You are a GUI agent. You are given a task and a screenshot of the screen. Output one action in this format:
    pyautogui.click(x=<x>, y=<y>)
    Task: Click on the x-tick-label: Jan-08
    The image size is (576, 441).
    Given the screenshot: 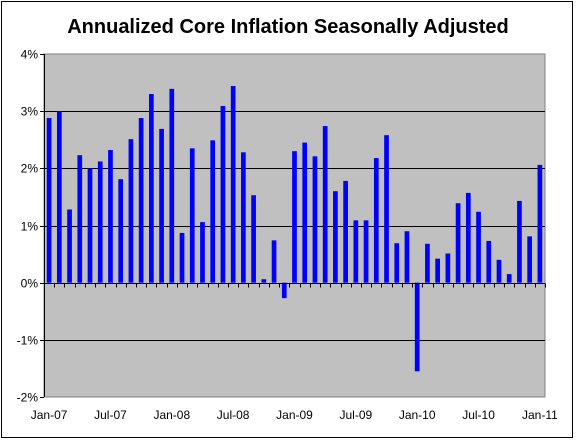 What is the action you would take?
    pyautogui.click(x=171, y=415)
    